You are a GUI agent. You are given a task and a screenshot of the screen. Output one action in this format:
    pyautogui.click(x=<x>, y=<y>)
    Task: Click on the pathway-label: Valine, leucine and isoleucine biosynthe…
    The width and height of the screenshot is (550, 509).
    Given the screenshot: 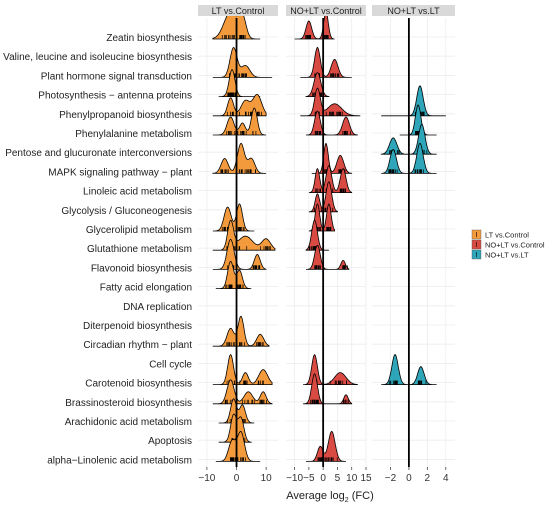 What is the action you would take?
    pyautogui.click(x=97, y=57)
    